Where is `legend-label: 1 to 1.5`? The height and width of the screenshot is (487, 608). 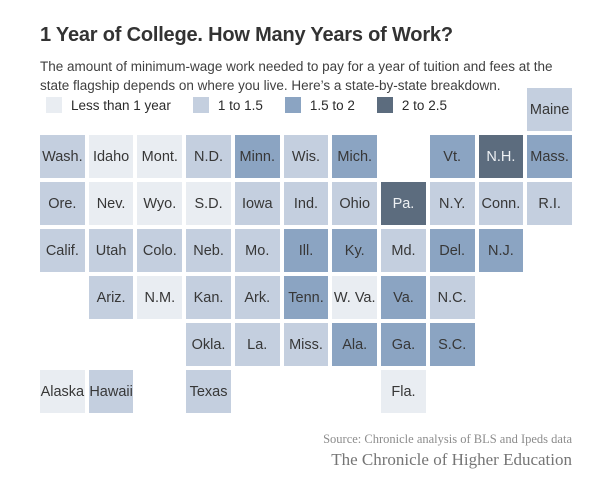 legend-label: 1 to 1.5 is located at coordinates (240, 105).